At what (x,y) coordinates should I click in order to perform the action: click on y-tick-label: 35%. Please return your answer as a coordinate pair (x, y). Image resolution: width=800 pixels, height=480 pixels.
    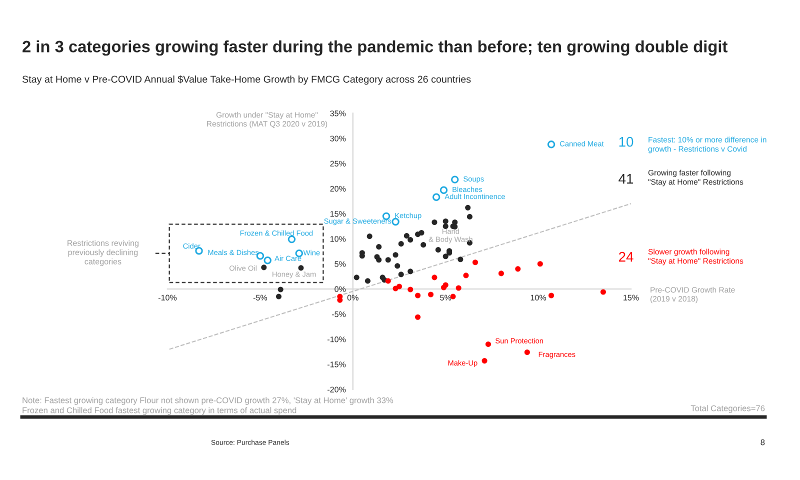
    Looking at the image, I should click on (338, 113).